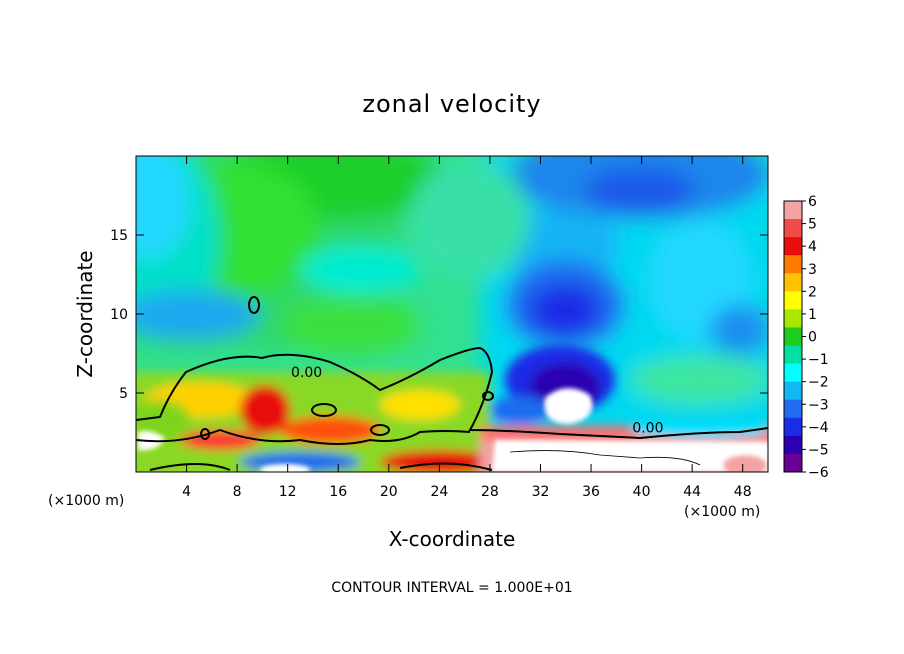 The image size is (904, 654). I want to click on y-axis-label: Z-coordinate, so click(85, 313).